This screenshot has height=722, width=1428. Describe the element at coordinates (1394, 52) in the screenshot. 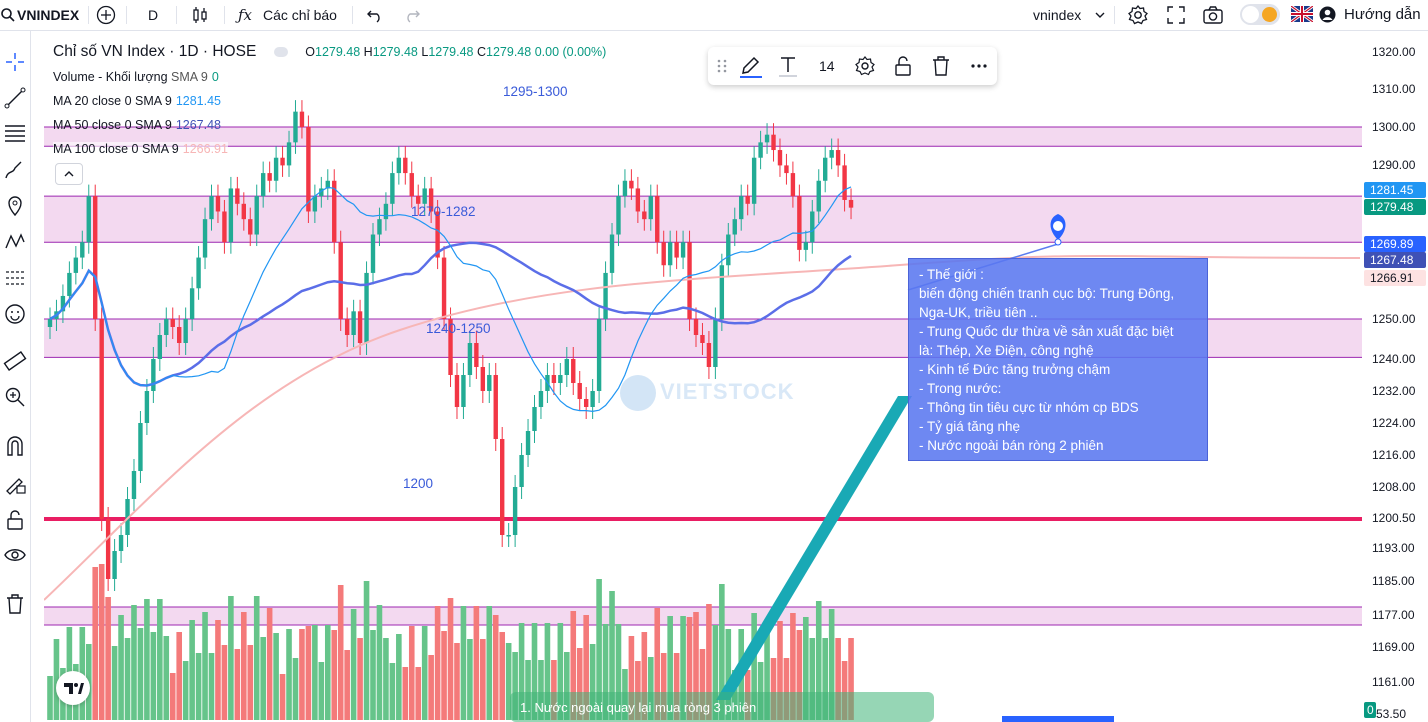

I see `price-tick-label: 1320.00` at that location.